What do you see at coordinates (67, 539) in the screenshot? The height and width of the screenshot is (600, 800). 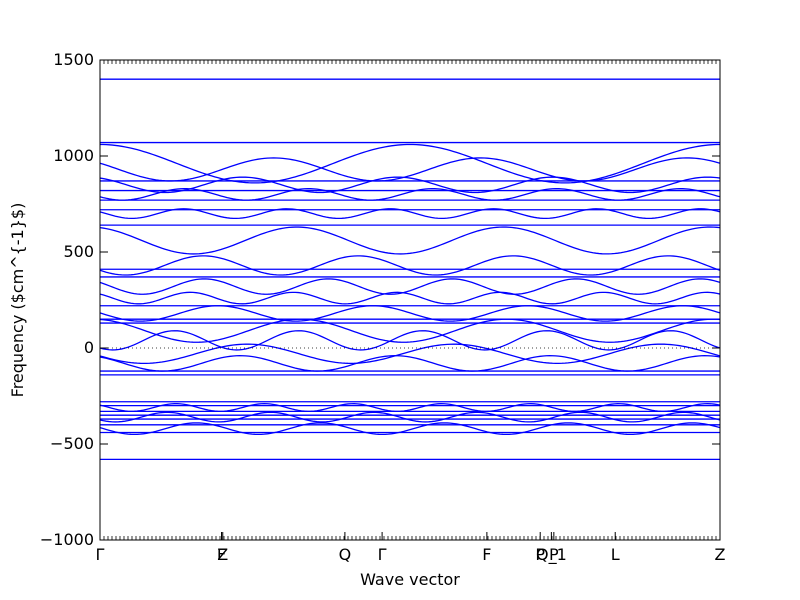 I see `y-tick-label: −1000` at bounding box center [67, 539].